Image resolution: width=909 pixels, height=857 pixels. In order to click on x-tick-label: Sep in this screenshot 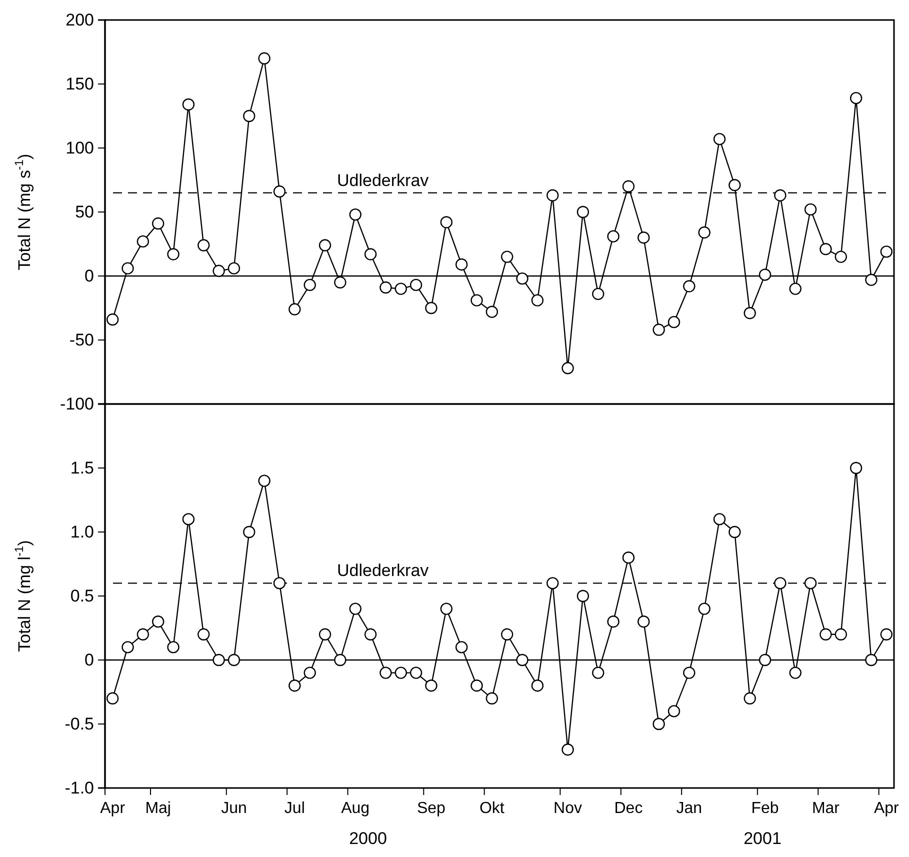, I will do `click(431, 808)`.